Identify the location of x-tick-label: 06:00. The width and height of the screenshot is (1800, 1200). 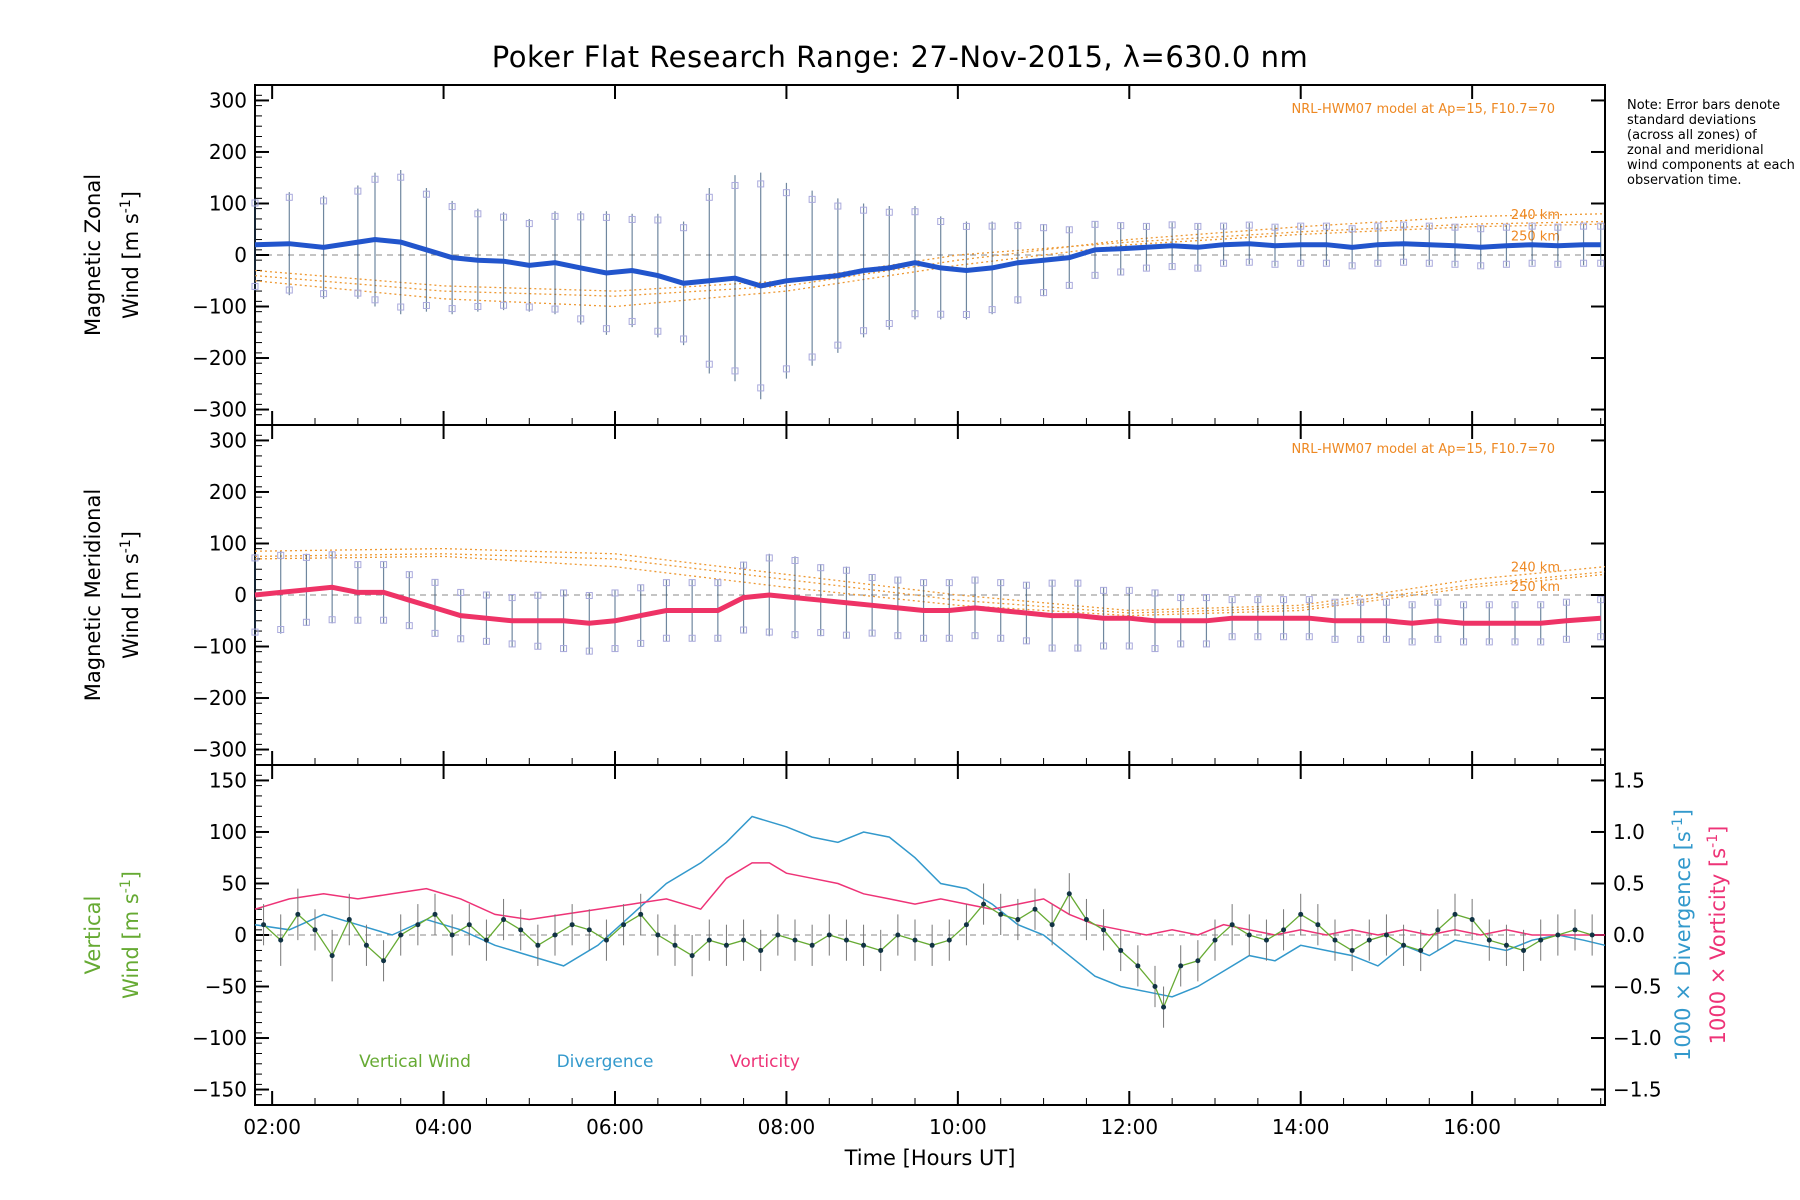
(615, 1127).